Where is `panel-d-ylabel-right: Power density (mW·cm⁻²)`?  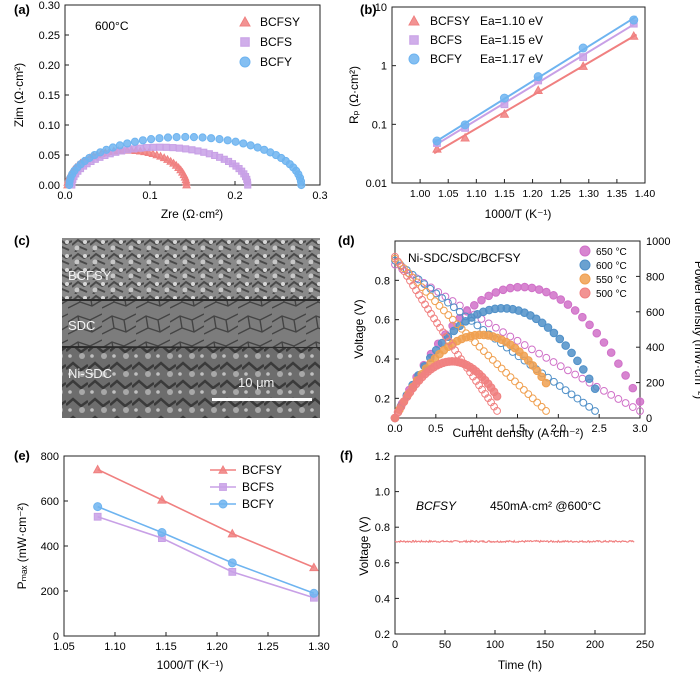
panel-d-ylabel-right: Power density (mW·cm⁻²) is located at coordinates (696, 330).